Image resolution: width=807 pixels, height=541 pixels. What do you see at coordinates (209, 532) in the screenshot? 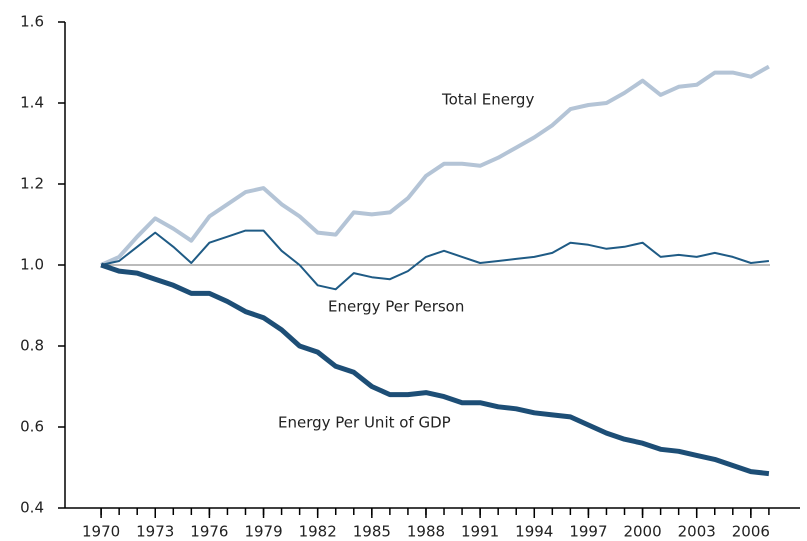
I see `x-tick-label: 1976` at bounding box center [209, 532].